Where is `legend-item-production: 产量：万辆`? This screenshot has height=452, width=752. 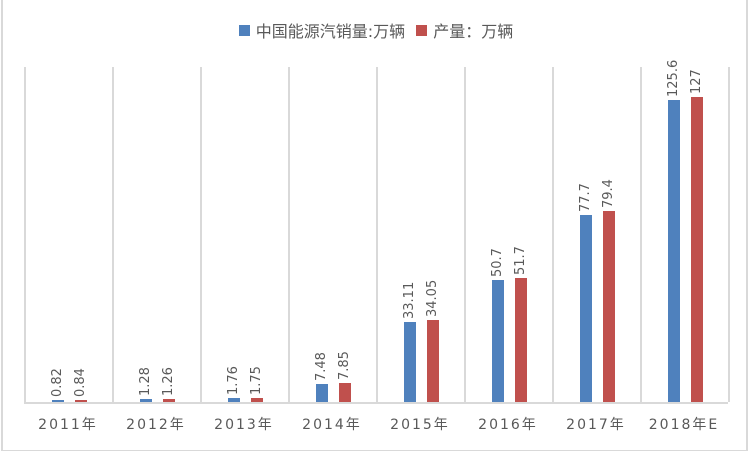
legend-item-production: 产量：万辆 is located at coordinates (464, 30).